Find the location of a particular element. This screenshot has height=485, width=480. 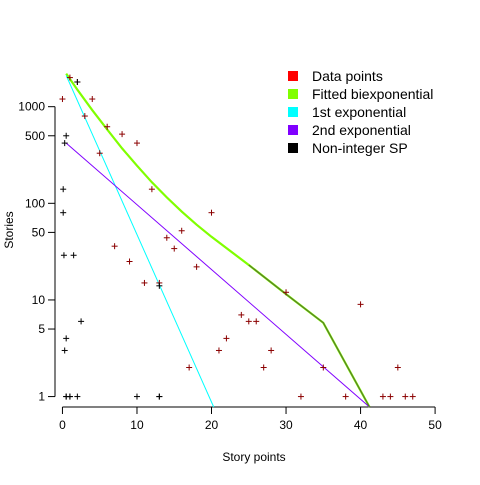

legend-label: Data points is located at coordinates (347, 76).